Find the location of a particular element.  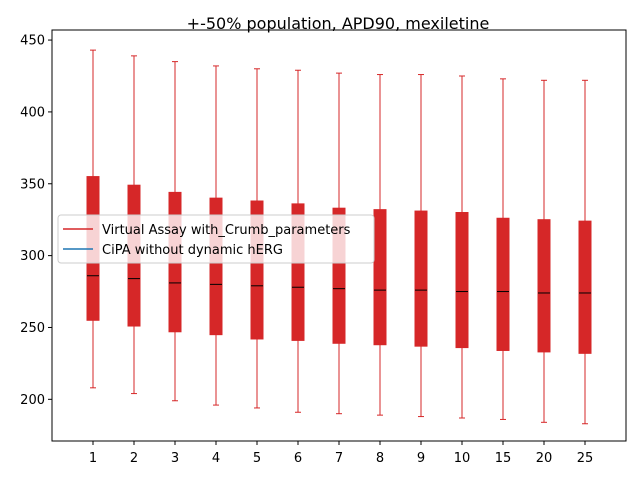

y-tick-label: 400 is located at coordinates (32, 112).